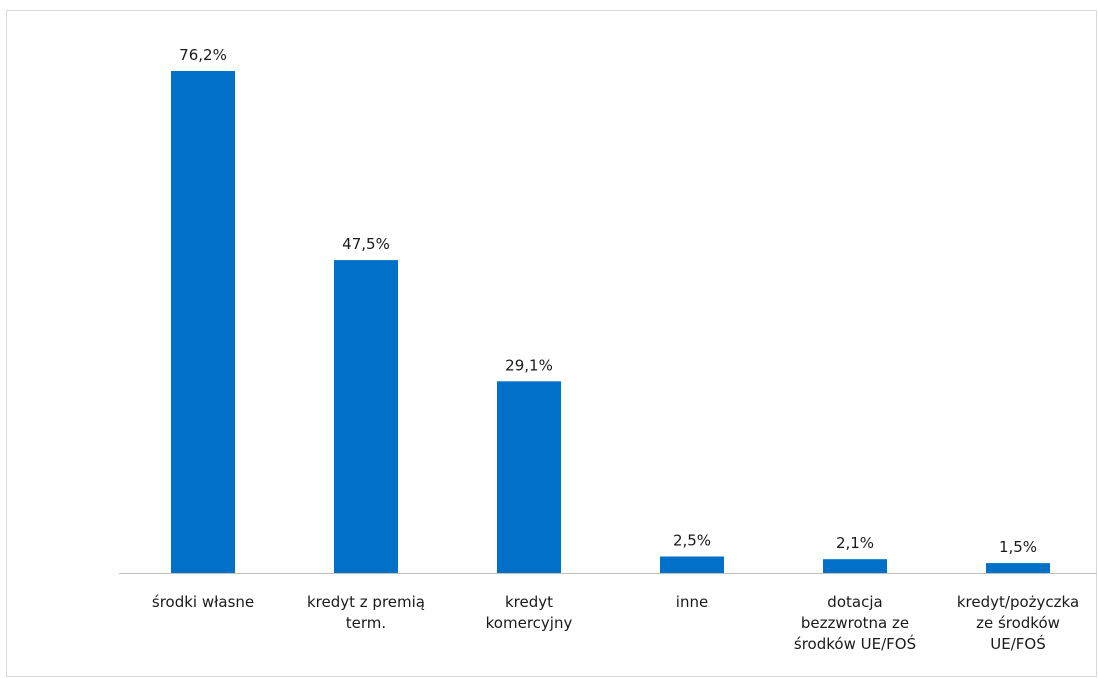  What do you see at coordinates (855, 543) in the screenshot?
I see `value-label-5: 2,1%` at bounding box center [855, 543].